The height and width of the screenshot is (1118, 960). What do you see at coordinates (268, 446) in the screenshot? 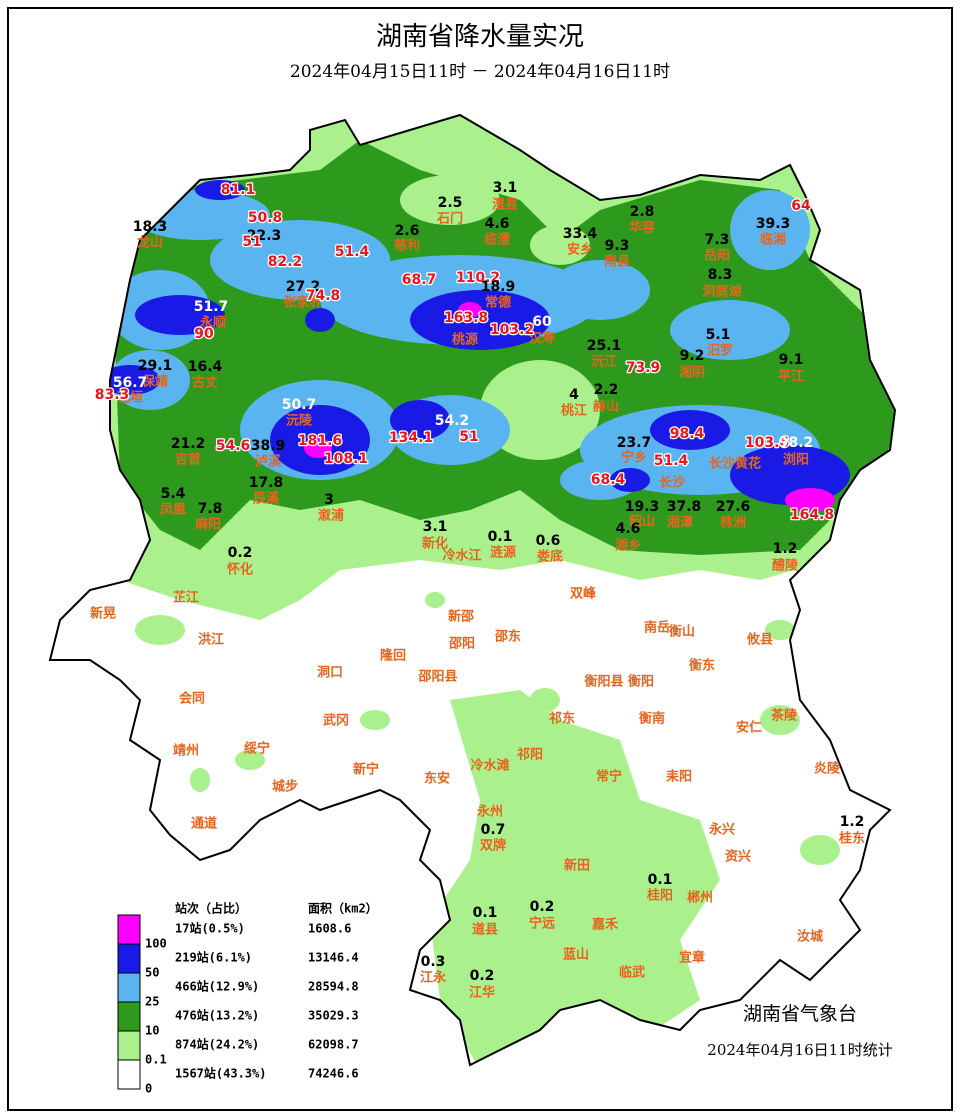
I see `rainfall-value: 38.9` at bounding box center [268, 446].